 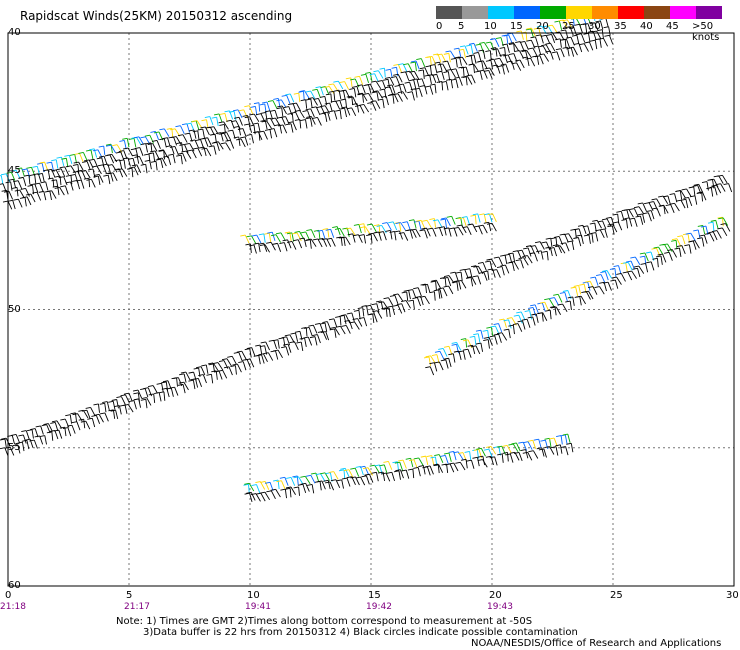 I want to click on colorbar-label: 35, so click(x=620, y=26).